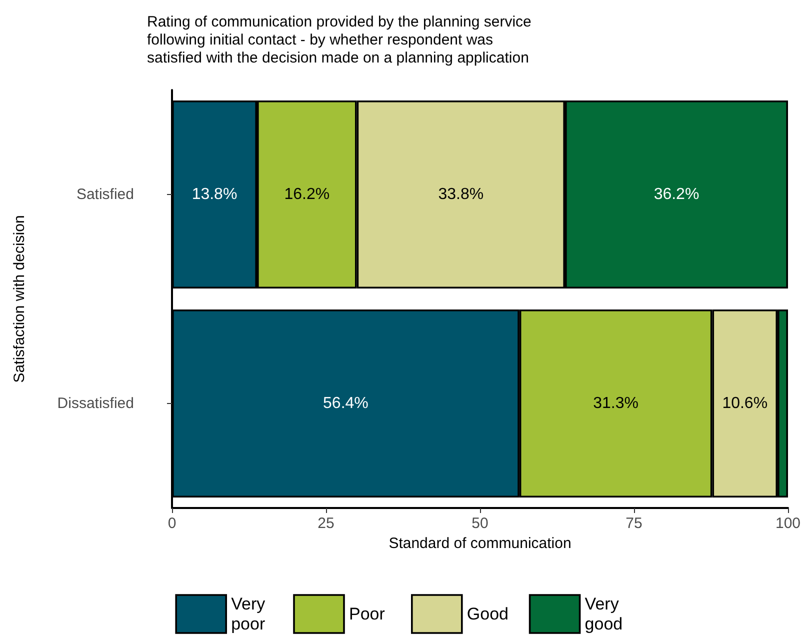  Describe the element at coordinates (634, 523) in the screenshot. I see `x-tick-label: 75` at that location.